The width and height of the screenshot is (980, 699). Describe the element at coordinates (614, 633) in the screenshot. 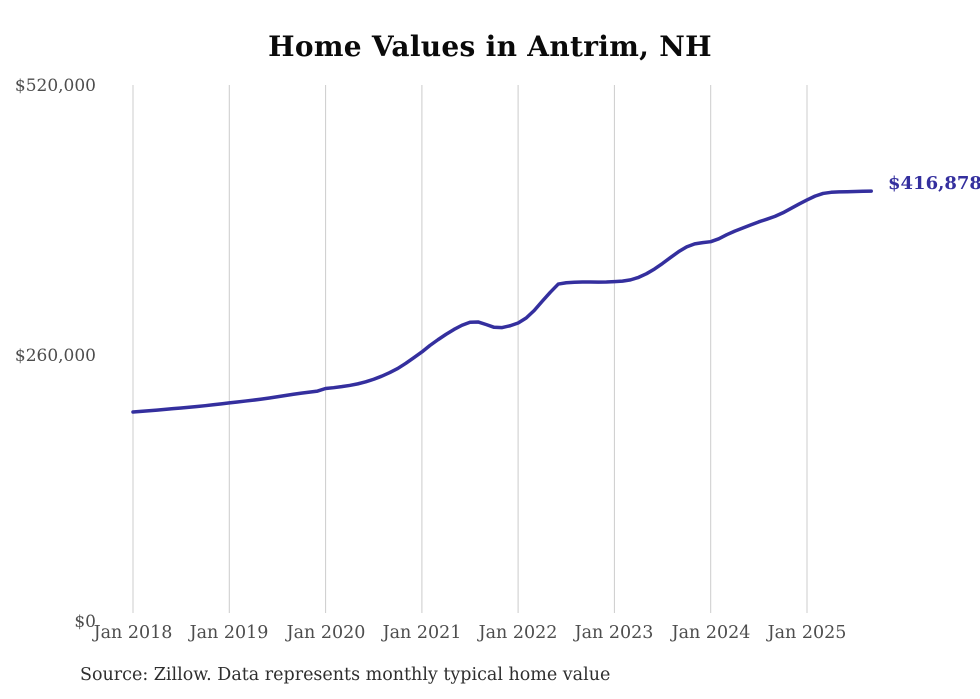

I see `x-axis-tick-jan-2023: Jan 2023` at that location.